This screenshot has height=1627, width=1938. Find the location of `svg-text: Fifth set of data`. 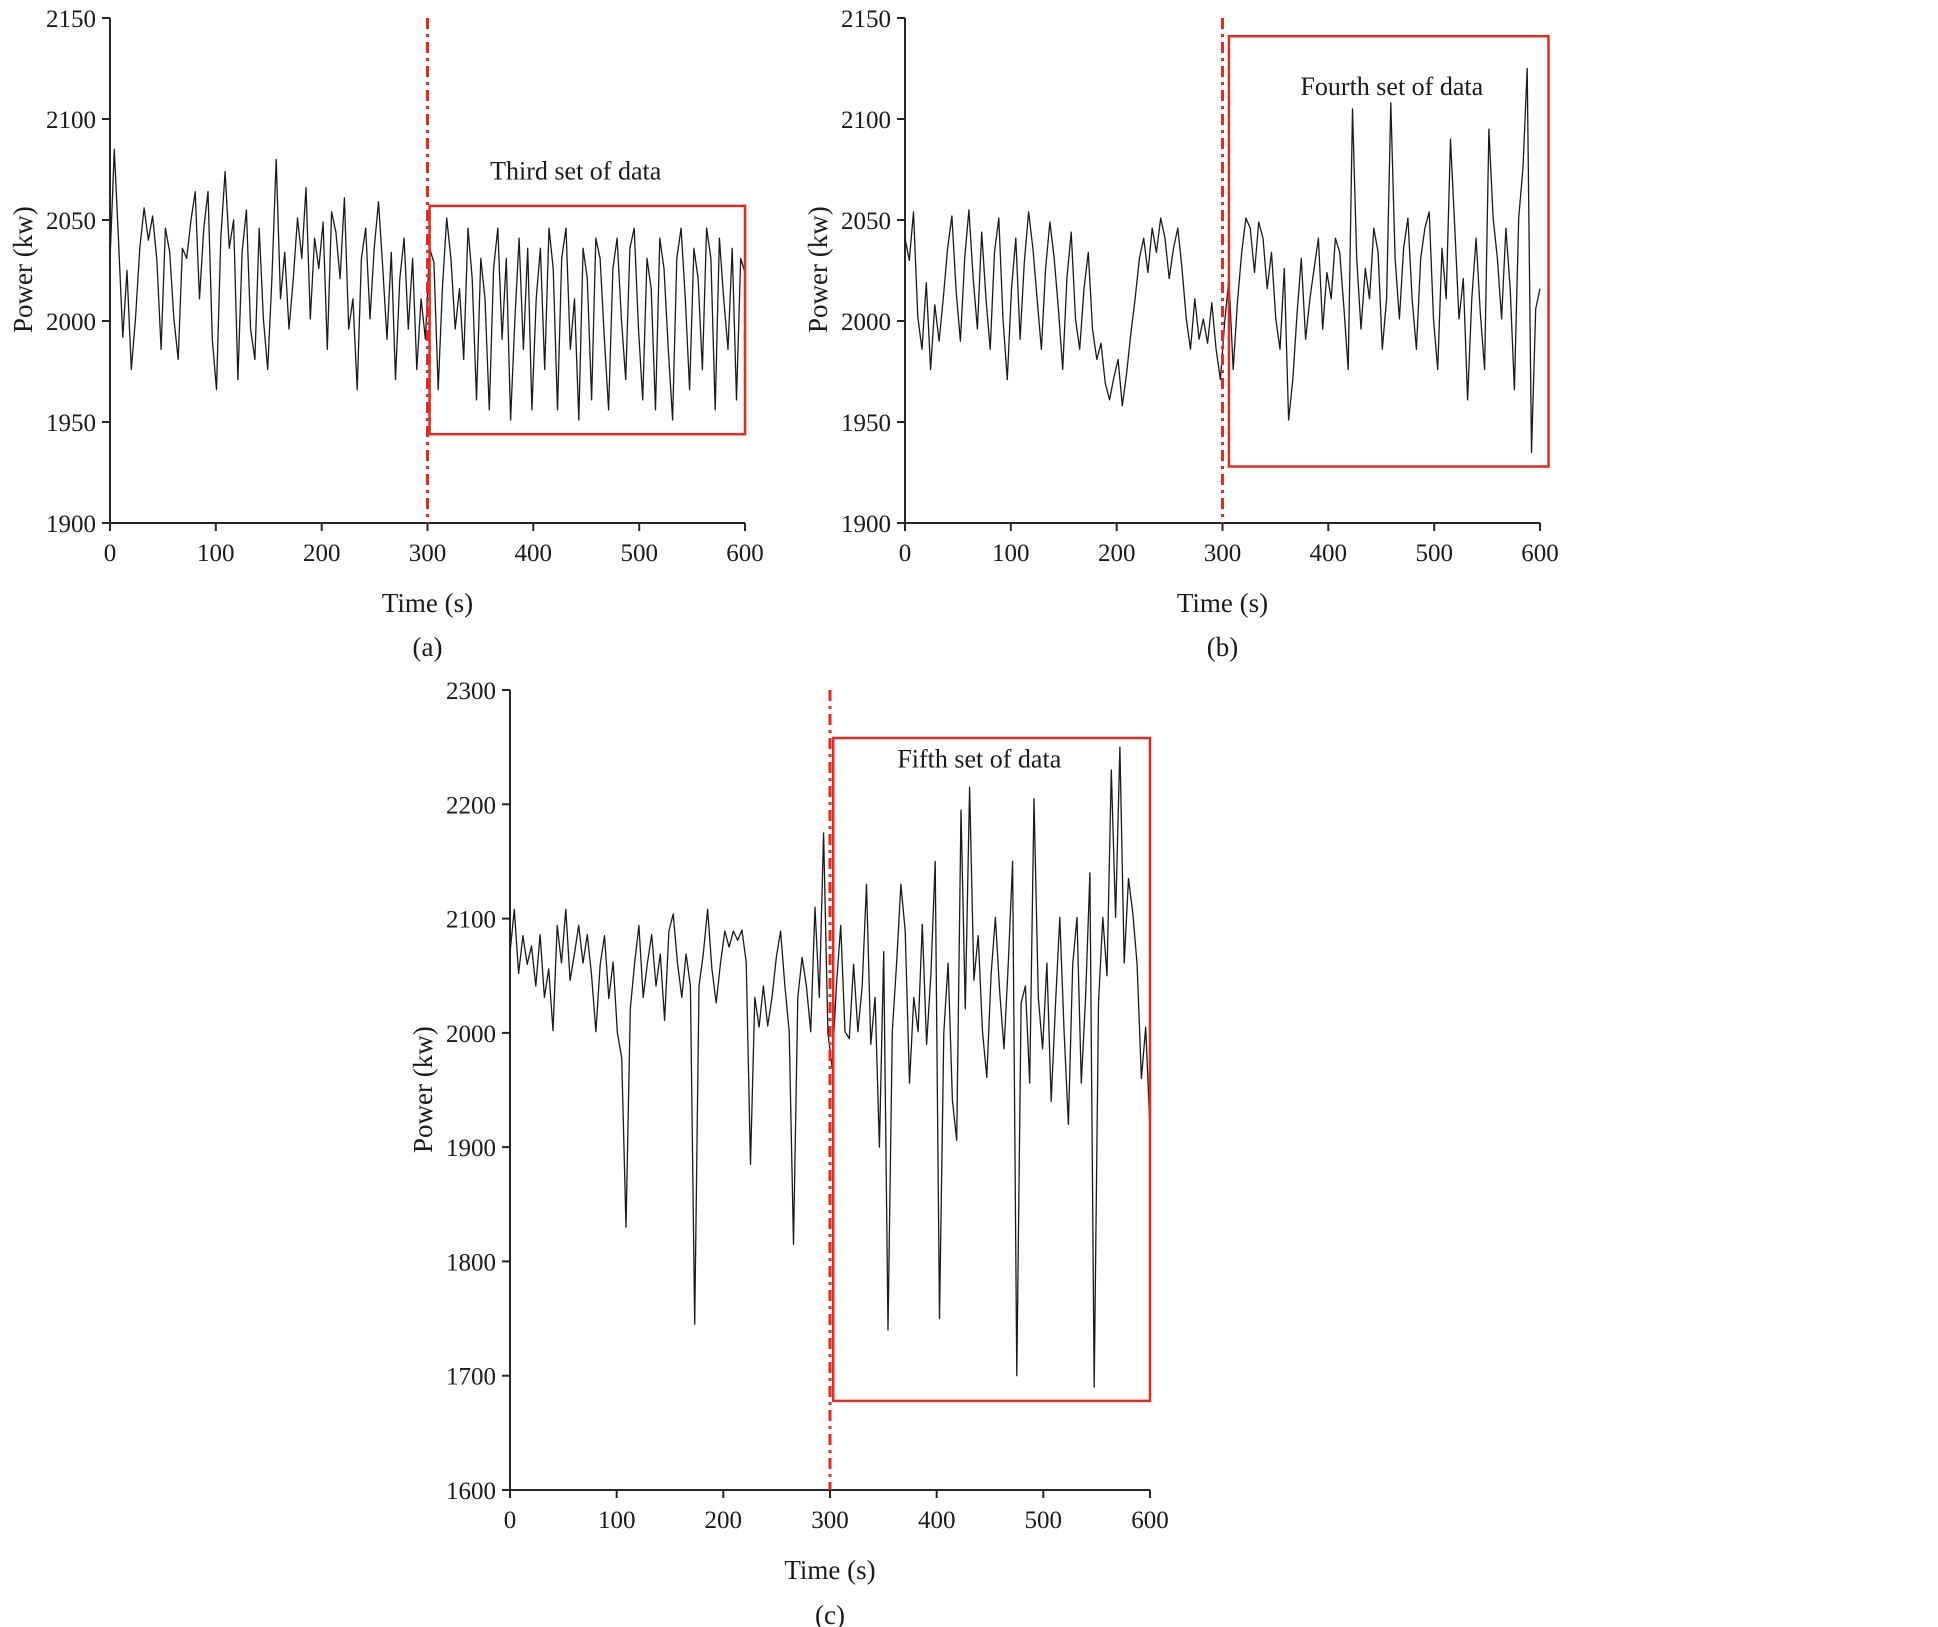

svg-text: Fifth set of data is located at coordinates (979, 759).